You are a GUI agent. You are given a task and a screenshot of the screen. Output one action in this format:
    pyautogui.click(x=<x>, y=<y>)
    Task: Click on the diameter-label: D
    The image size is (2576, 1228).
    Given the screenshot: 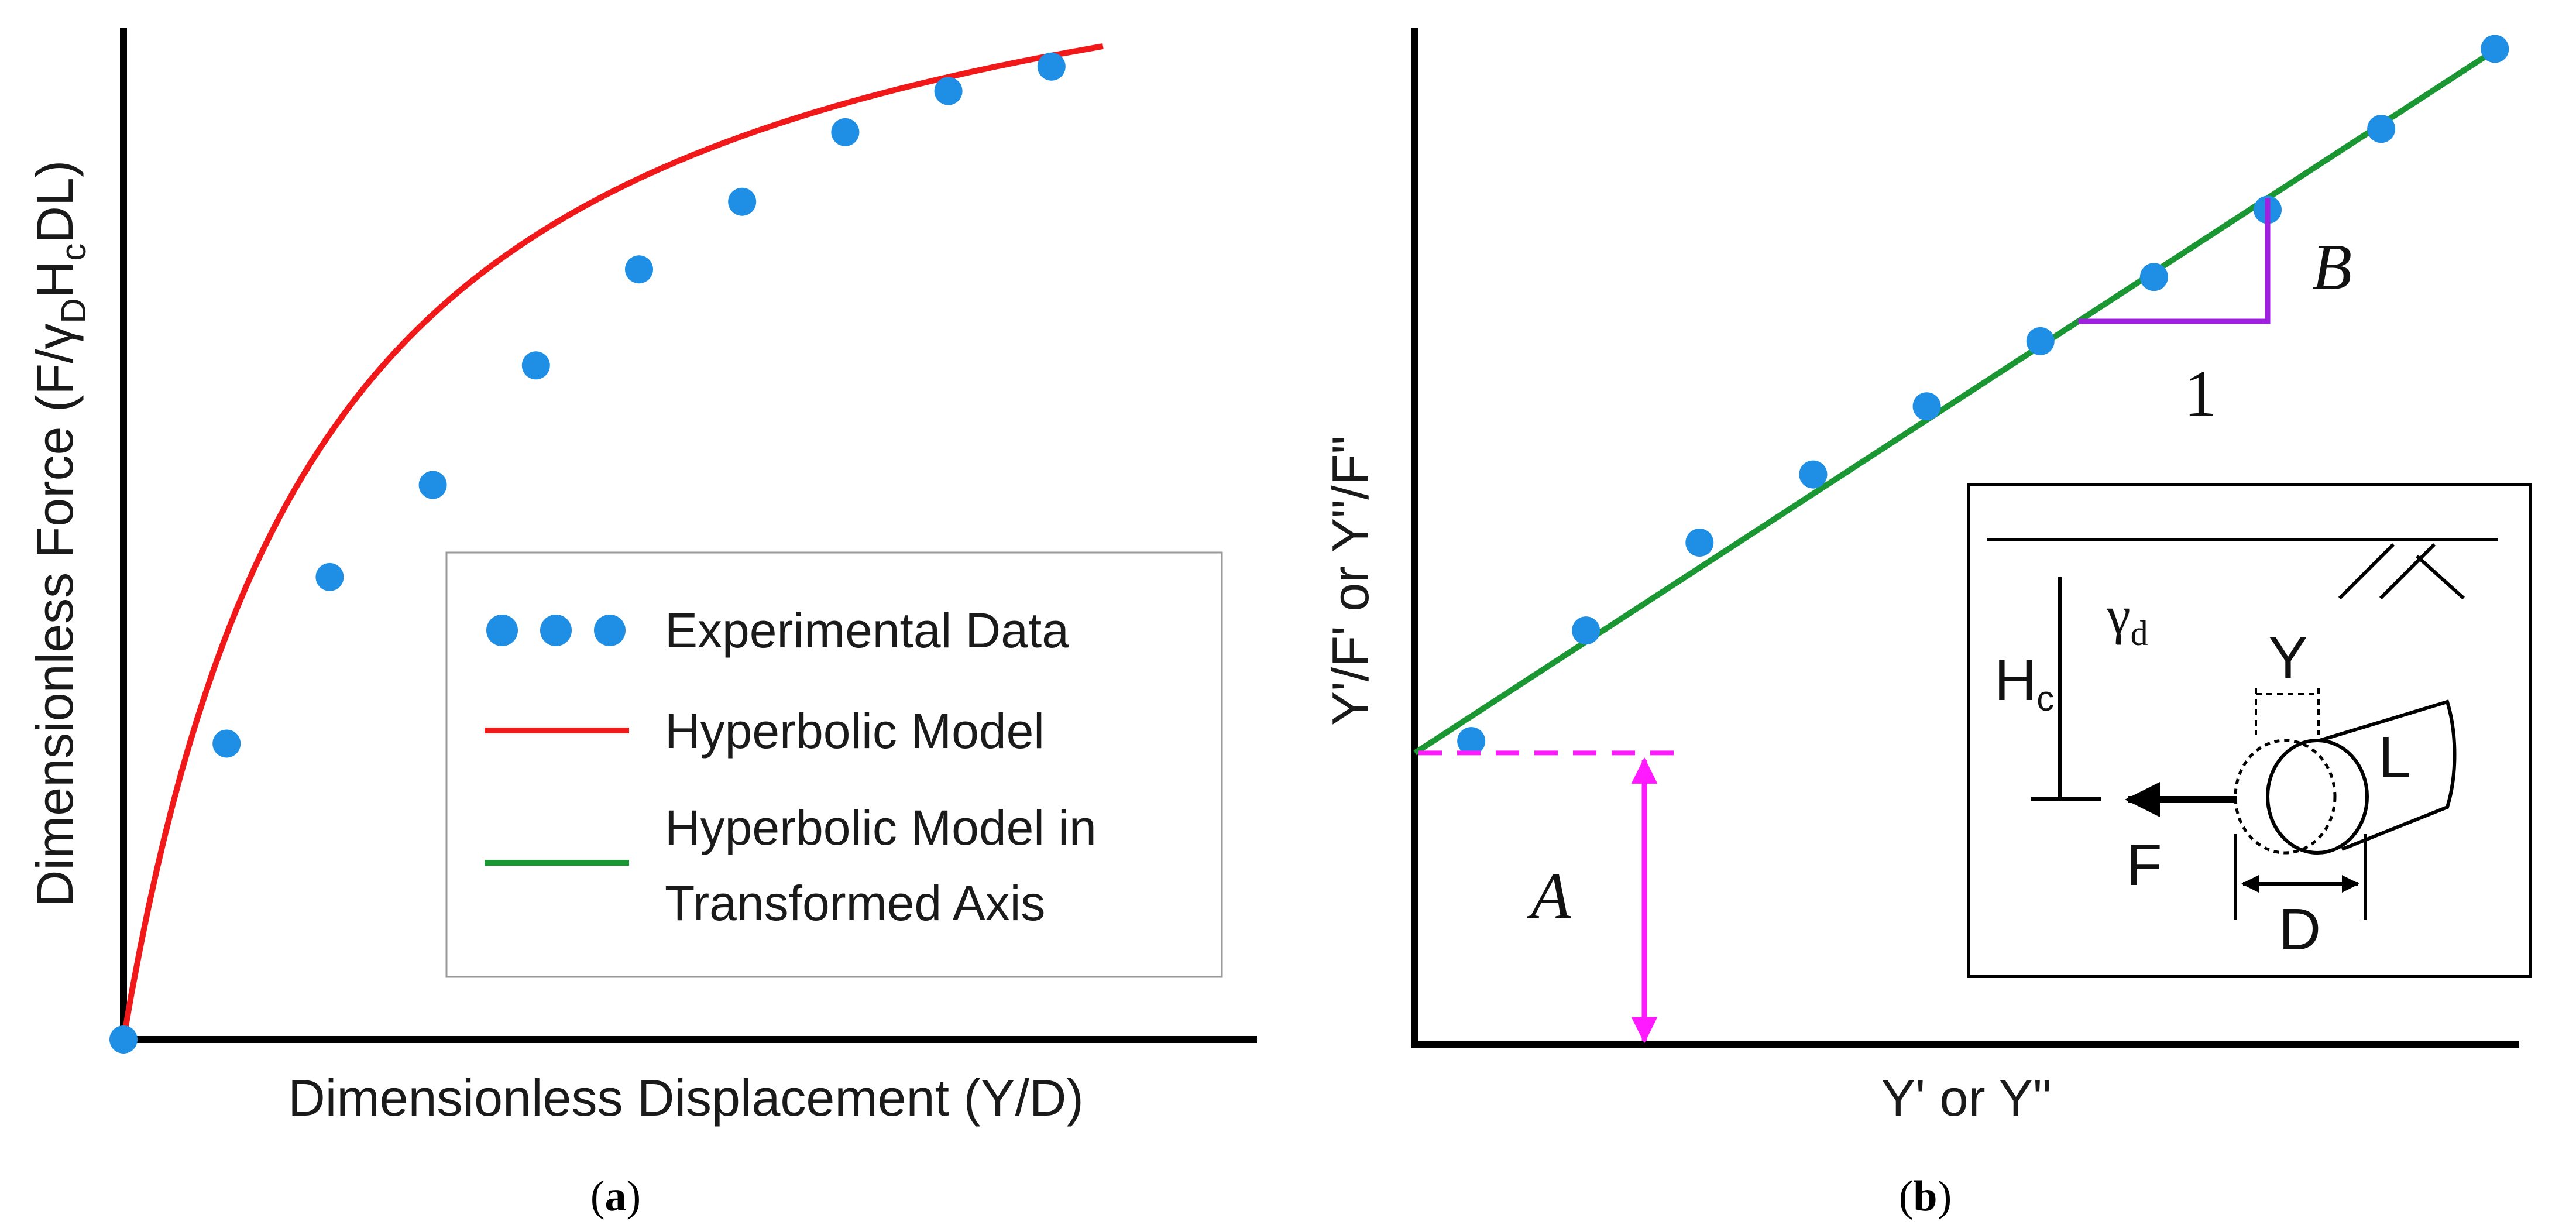 What is the action you would take?
    pyautogui.click(x=2300, y=930)
    